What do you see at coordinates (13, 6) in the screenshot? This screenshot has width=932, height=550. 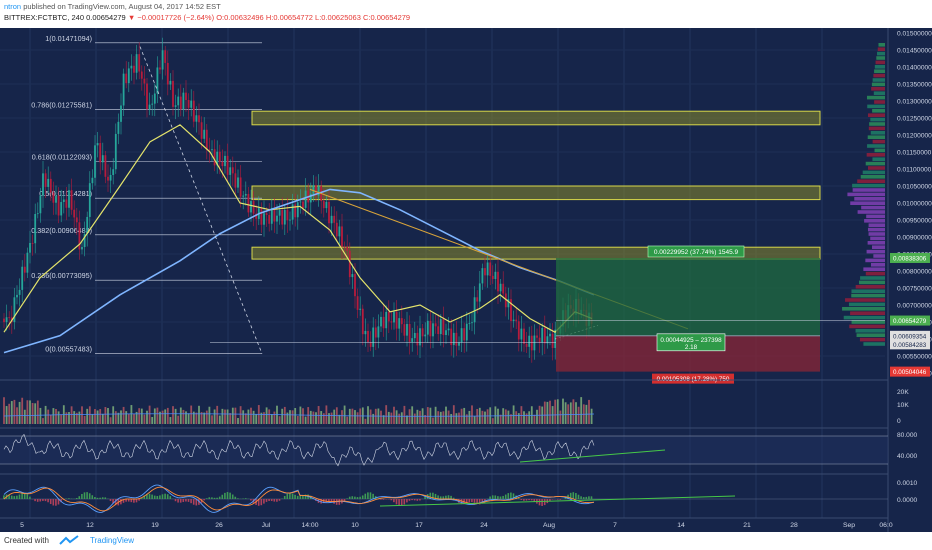 I see `author-link: ntron` at bounding box center [13, 6].